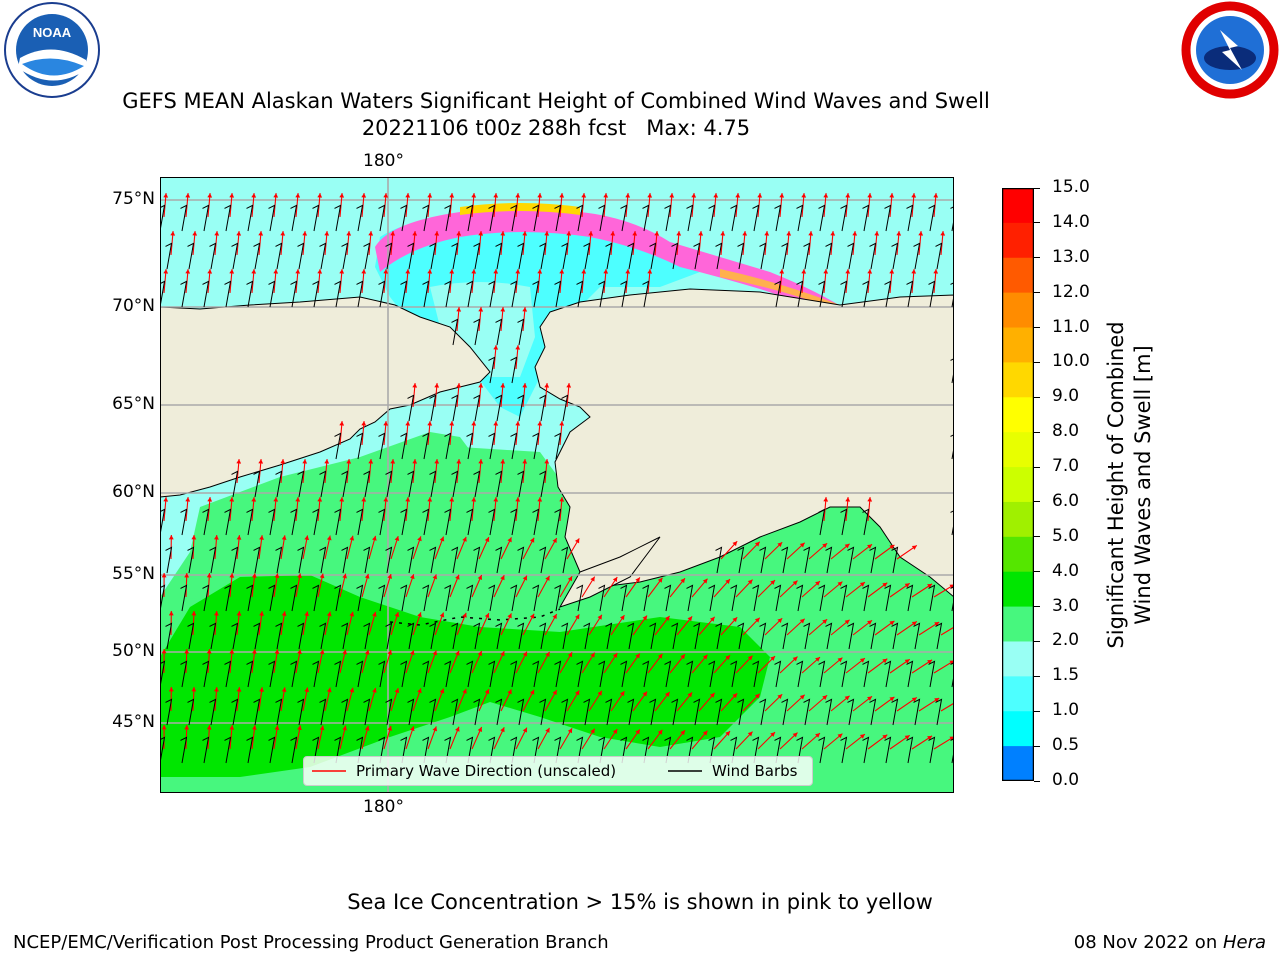  What do you see at coordinates (475, 617) in the screenshot?
I see `aleutian-islands` at bounding box center [475, 617].